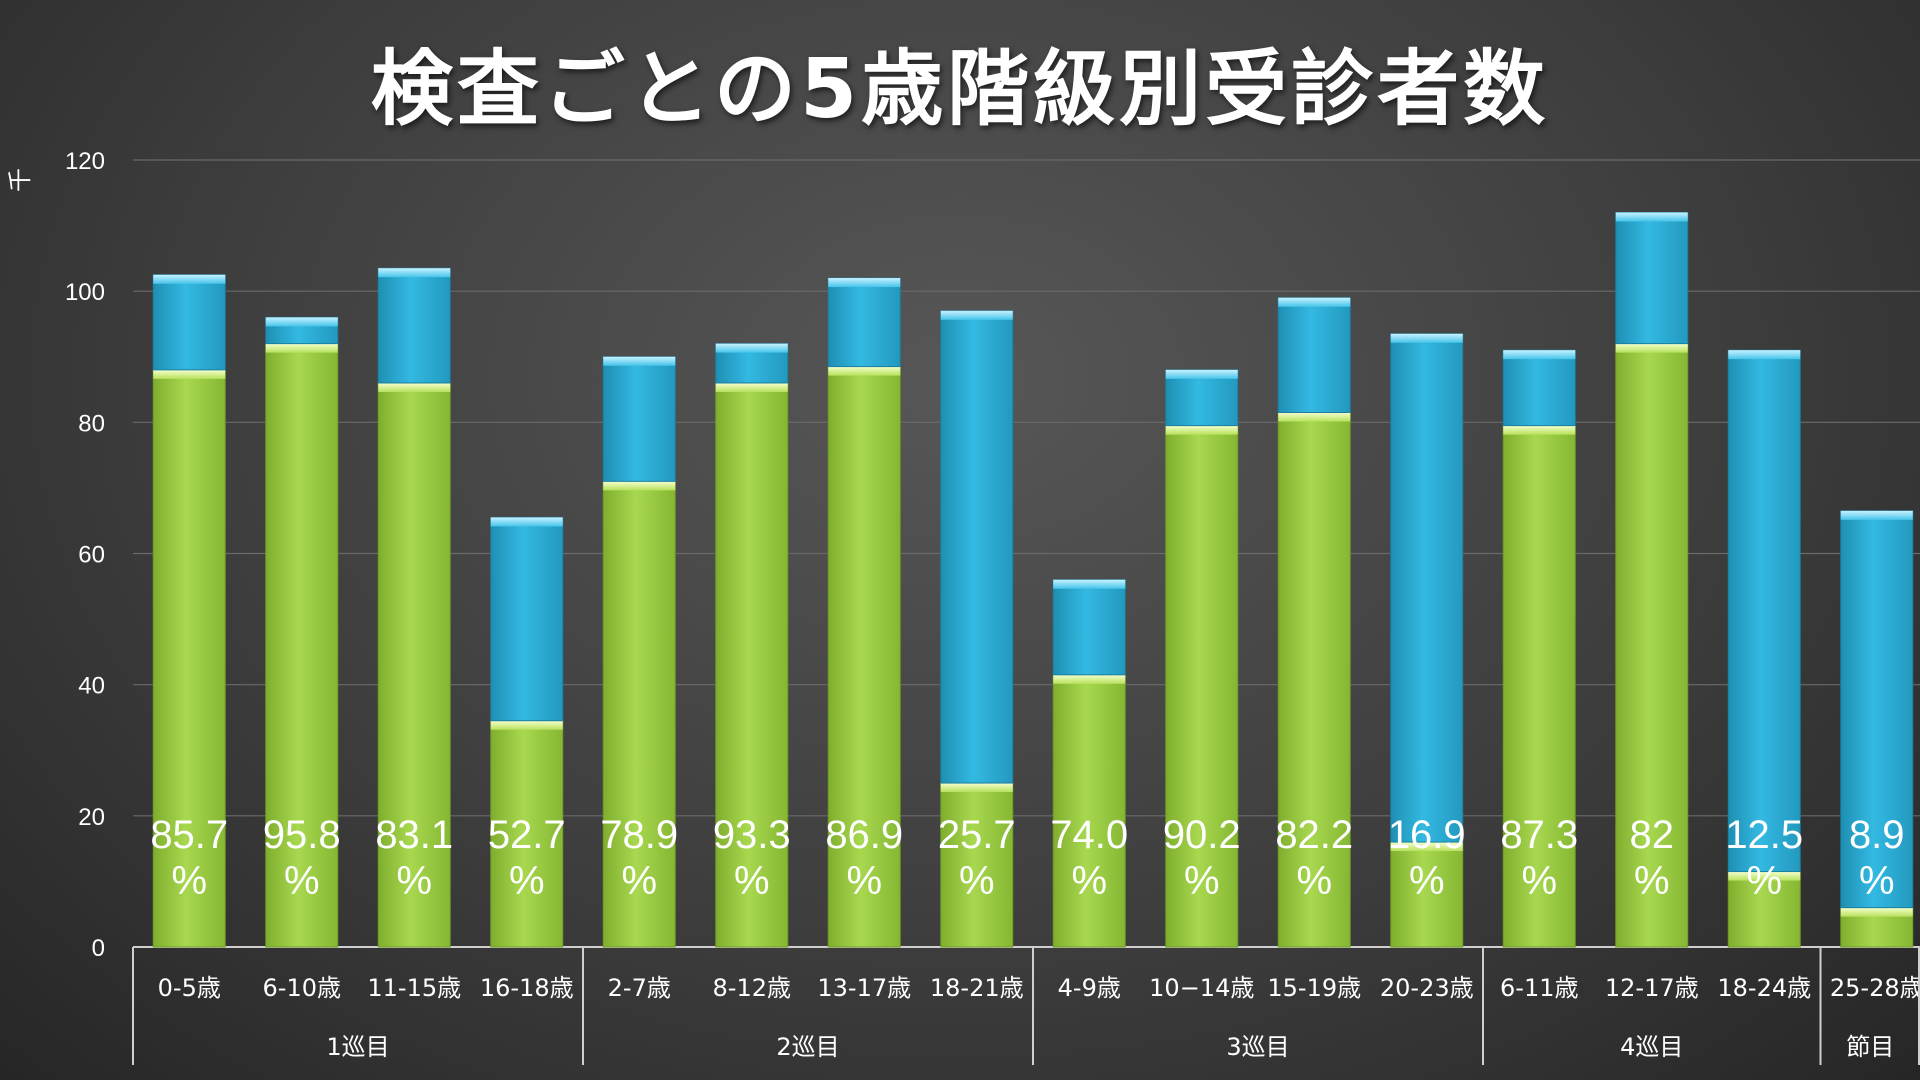  What do you see at coordinates (639, 988) in the screenshot?
I see `x-tick-label: 2-7歳` at bounding box center [639, 988].